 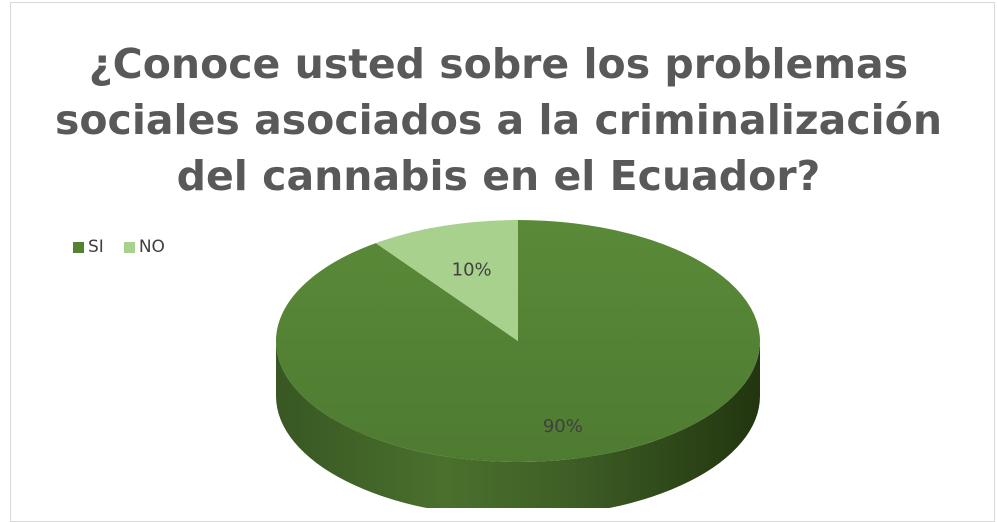 What do you see at coordinates (96, 247) in the screenshot?
I see `legend-label-si: SI` at bounding box center [96, 247].